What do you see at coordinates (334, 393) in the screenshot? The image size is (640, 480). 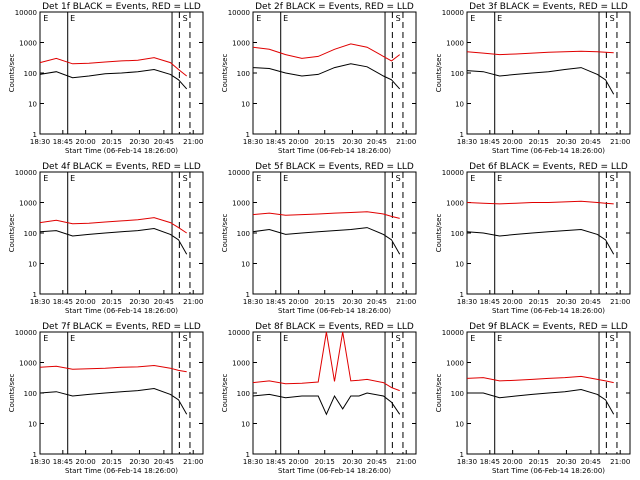 I see `plot-frame` at bounding box center [334, 393].